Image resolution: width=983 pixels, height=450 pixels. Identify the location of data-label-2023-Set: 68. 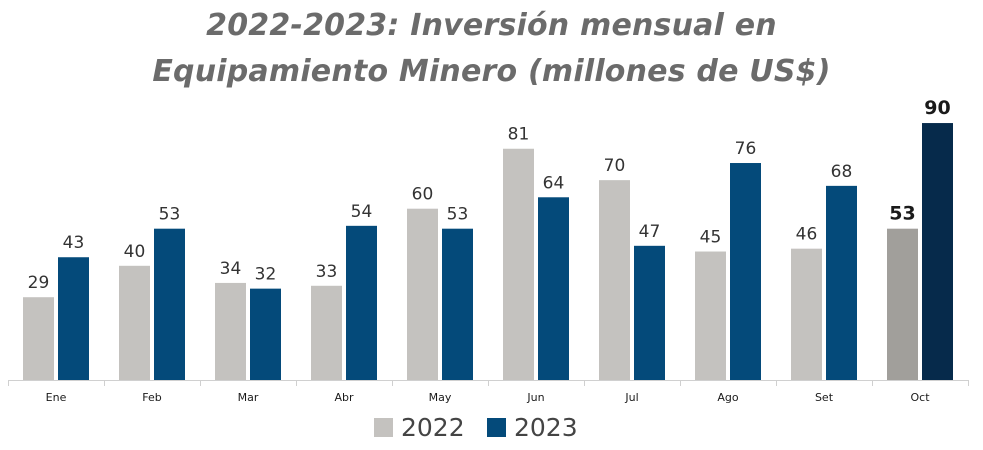
(842, 172).